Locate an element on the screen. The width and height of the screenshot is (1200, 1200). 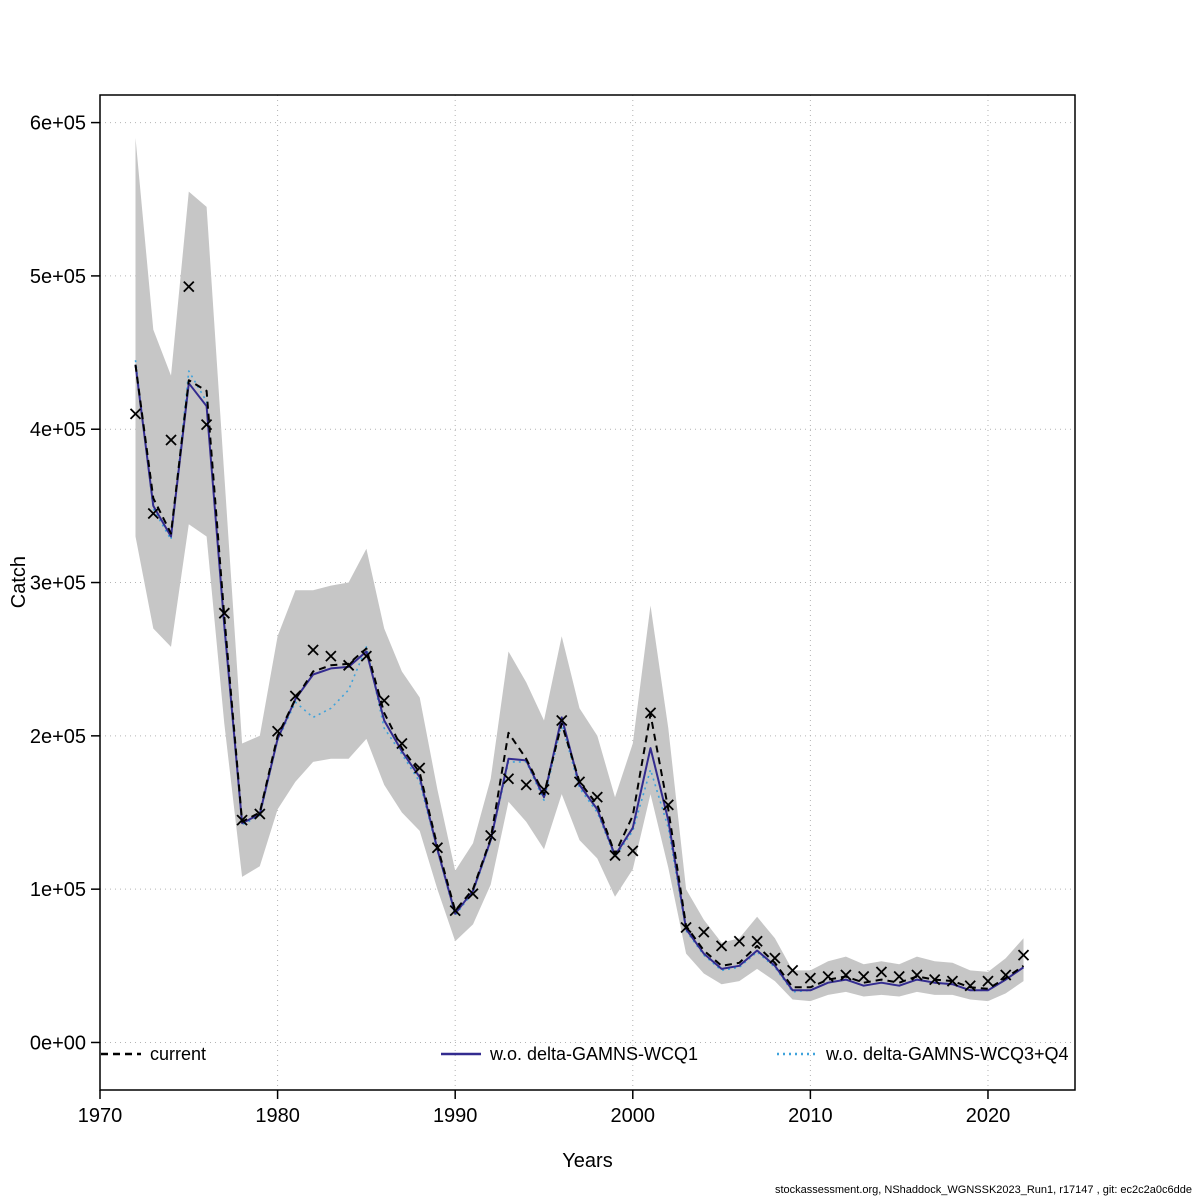
y-tick-label: 1e+05 is located at coordinates (58, 890).